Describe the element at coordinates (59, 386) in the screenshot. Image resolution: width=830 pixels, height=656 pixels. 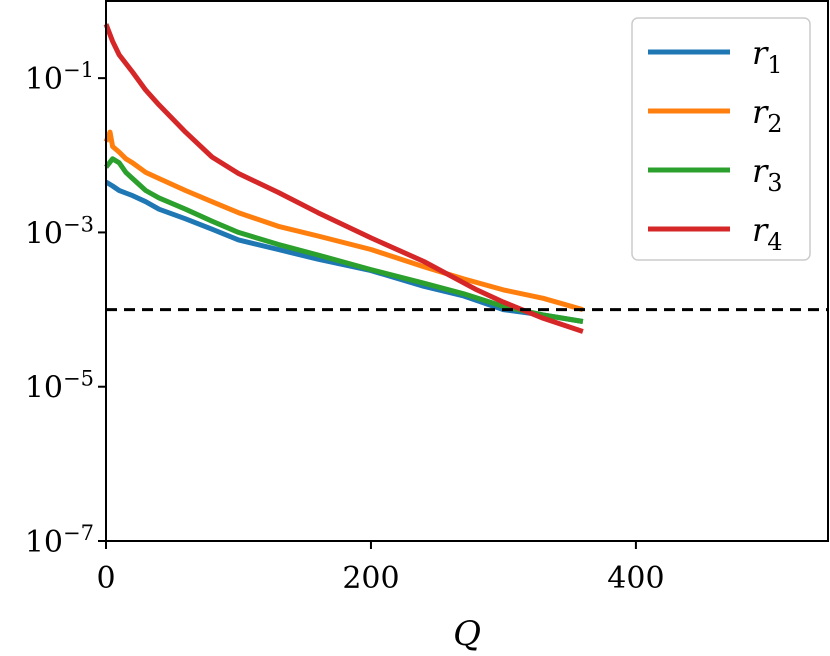
I see `y-tick-label: 10⁻⁵` at that location.